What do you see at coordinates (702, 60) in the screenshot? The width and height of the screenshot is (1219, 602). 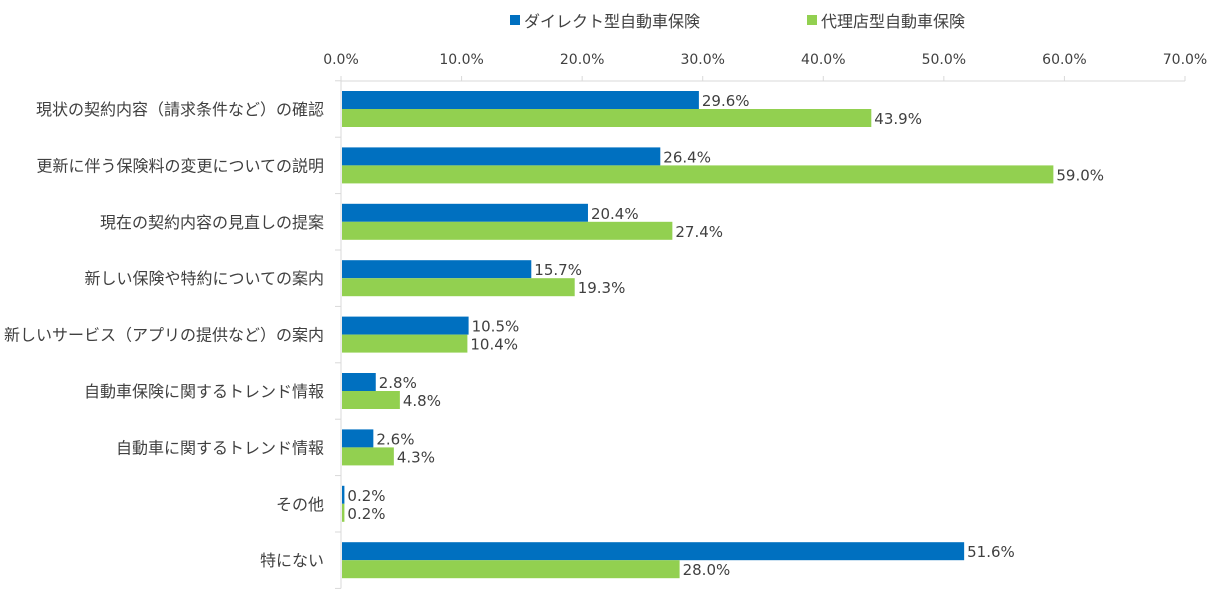 I see `x-tick-label: 30.0%` at bounding box center [702, 60].